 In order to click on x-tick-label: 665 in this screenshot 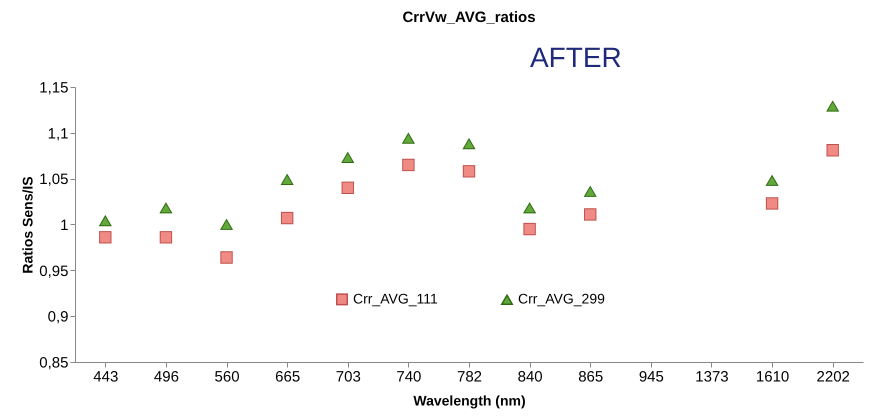, I will do `click(287, 377)`.